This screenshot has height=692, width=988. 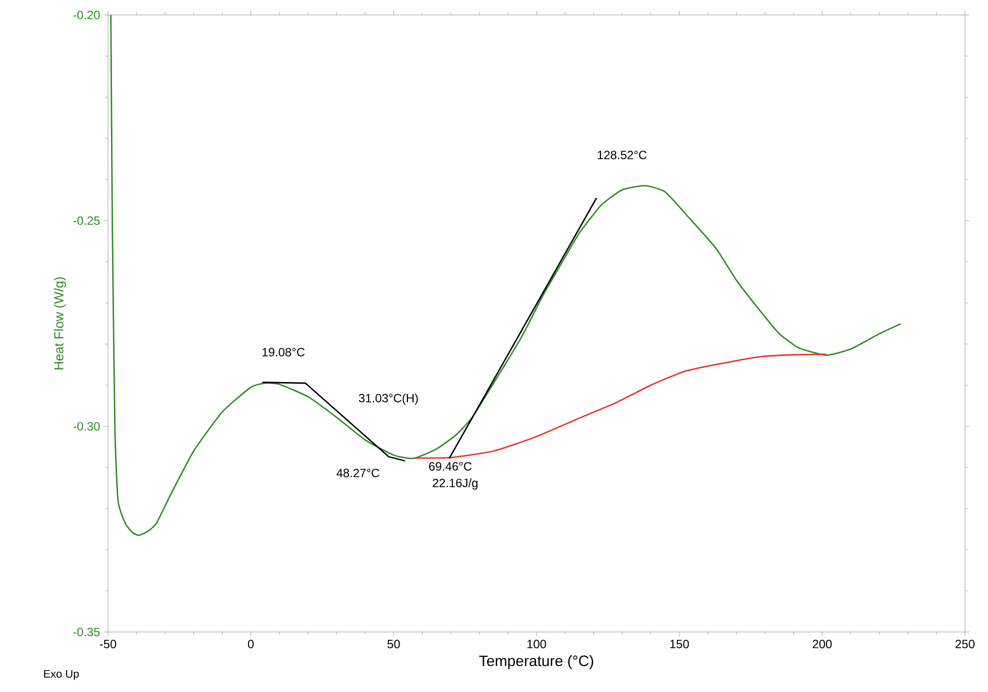 What do you see at coordinates (86, 15) in the screenshot?
I see `y-tick-label: -0.20` at bounding box center [86, 15].